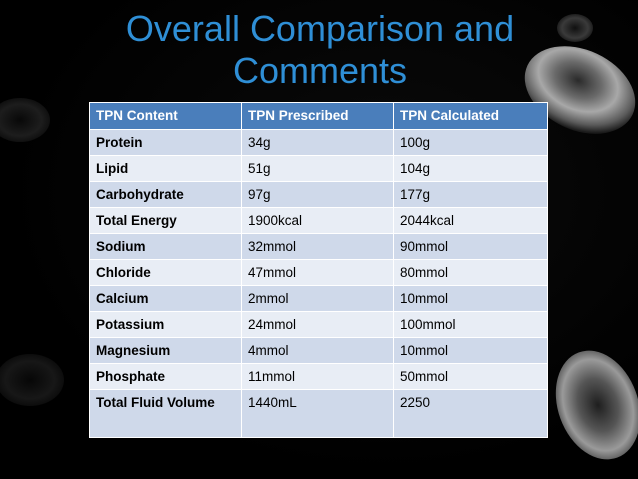 The width and height of the screenshot is (638, 479). Describe the element at coordinates (165, 194) in the screenshot. I see `content-cell: Carbohydrate` at that location.